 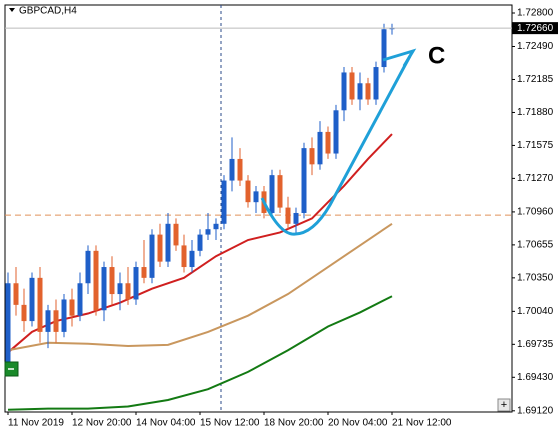 I want to click on zoom-button-icon: +, so click(x=504, y=405).